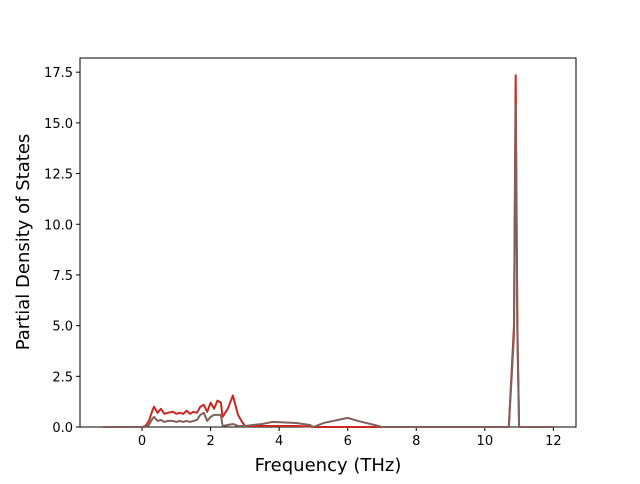  What do you see at coordinates (58, 175) in the screenshot?
I see `y-tick-label: 12.5` at bounding box center [58, 175].